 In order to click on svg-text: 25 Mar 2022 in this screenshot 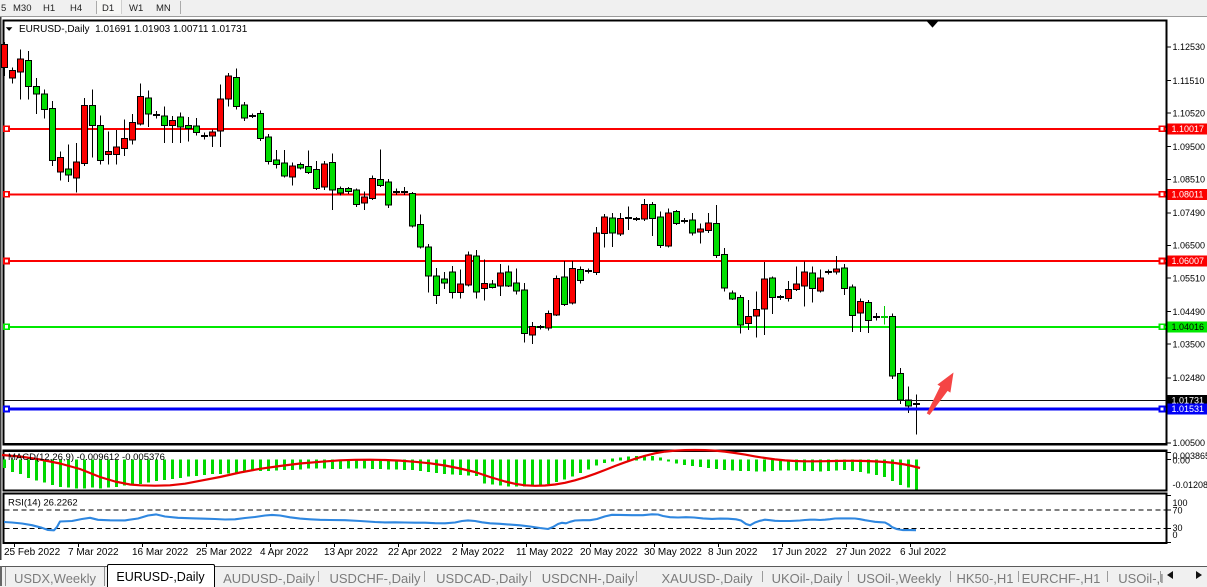, I will do `click(224, 552)`.